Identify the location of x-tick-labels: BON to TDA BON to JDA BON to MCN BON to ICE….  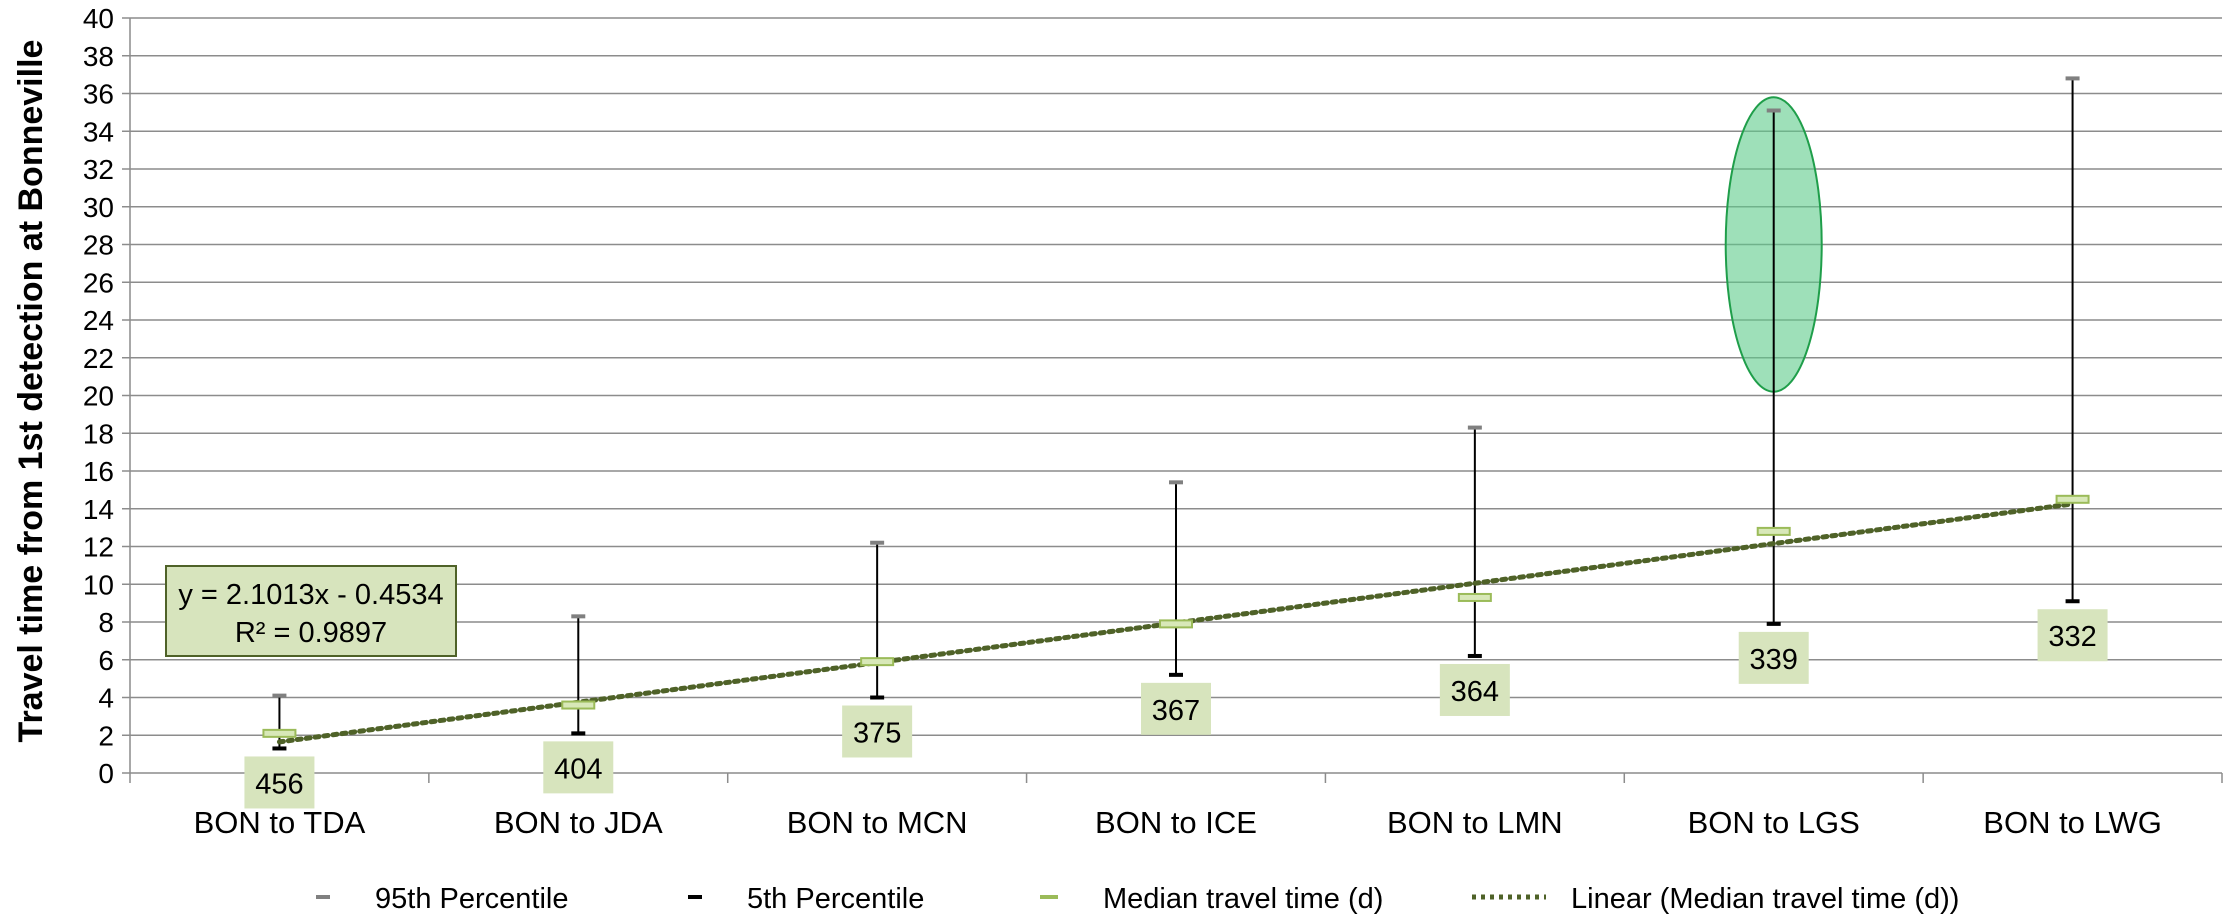
(1178, 822).